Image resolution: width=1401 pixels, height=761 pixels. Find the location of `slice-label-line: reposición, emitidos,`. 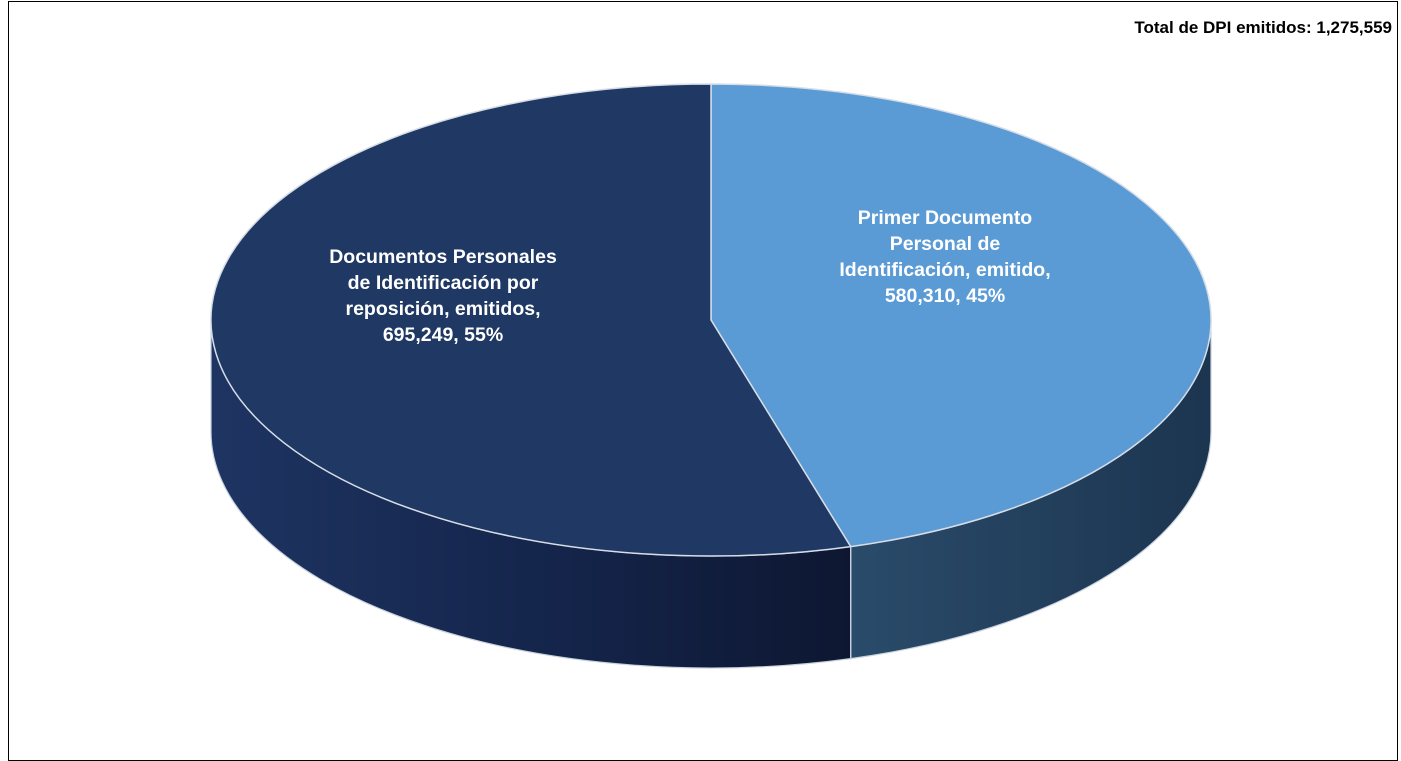

slice-label-line: reposición, emitidos, is located at coordinates (443, 309).